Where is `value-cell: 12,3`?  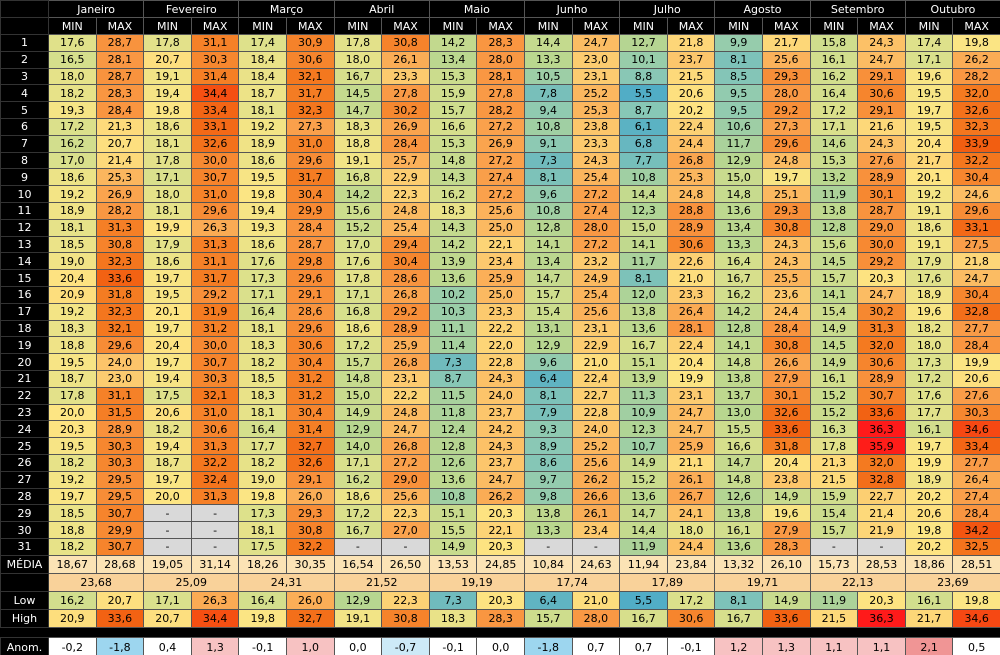
value-cell: 12,3 is located at coordinates (643, 429).